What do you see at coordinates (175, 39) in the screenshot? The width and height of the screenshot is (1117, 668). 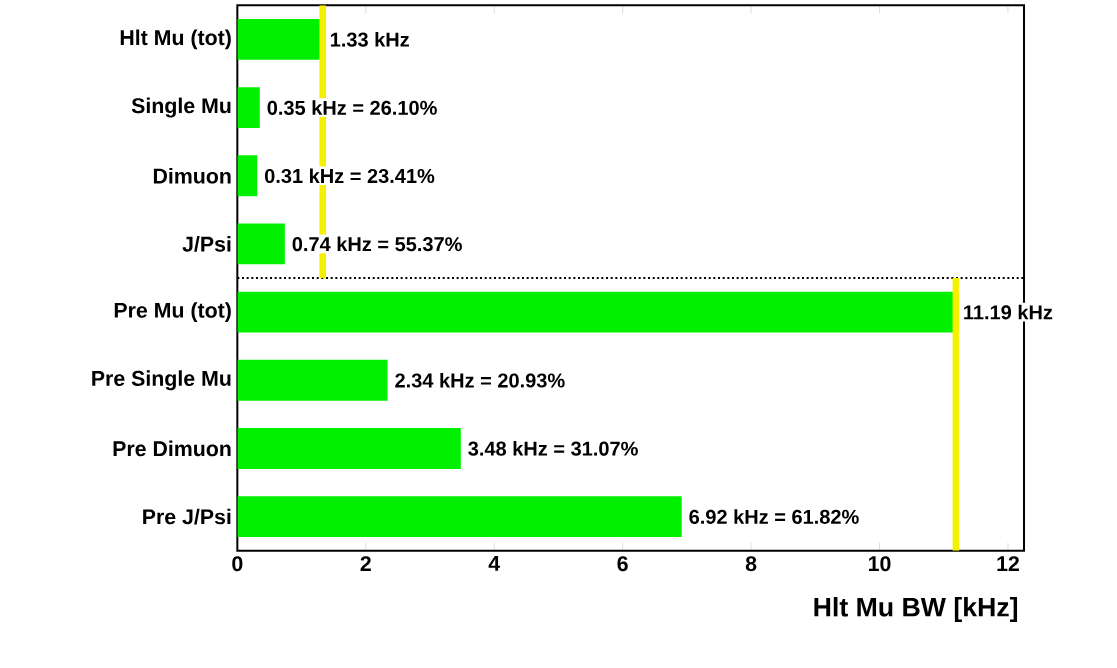 I see `y-tick-label: Hlt Mu (tot)` at bounding box center [175, 39].